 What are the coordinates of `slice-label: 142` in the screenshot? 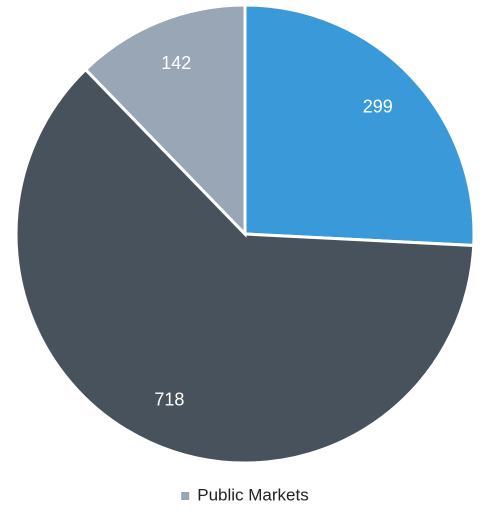 It's located at (176, 63).